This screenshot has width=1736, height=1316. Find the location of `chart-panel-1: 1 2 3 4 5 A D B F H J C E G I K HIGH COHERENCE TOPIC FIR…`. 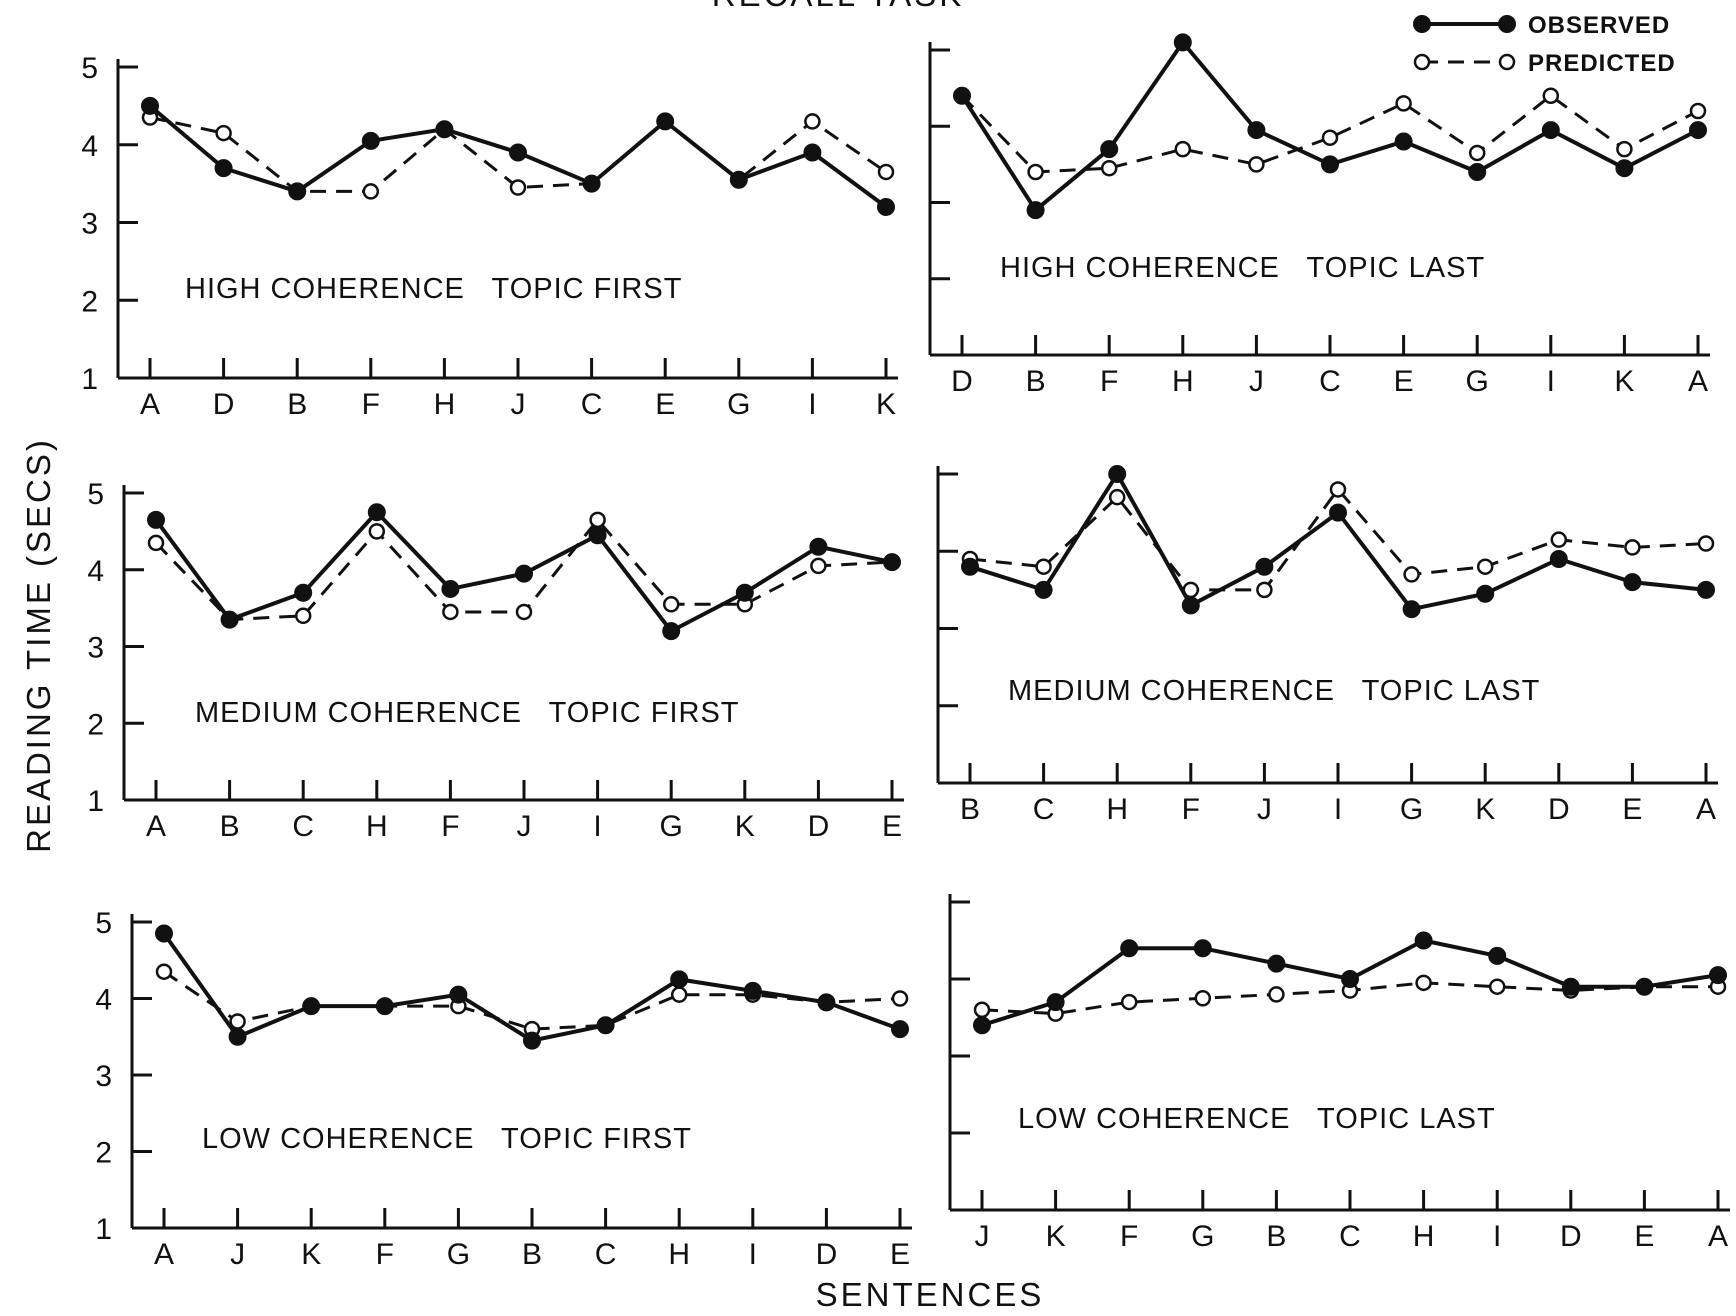

chart-panel-1: 1 2 3 4 5 A D B F H J C E G I K HIGH COHERENCE TOPIC FIR… is located at coordinates (489, 236).